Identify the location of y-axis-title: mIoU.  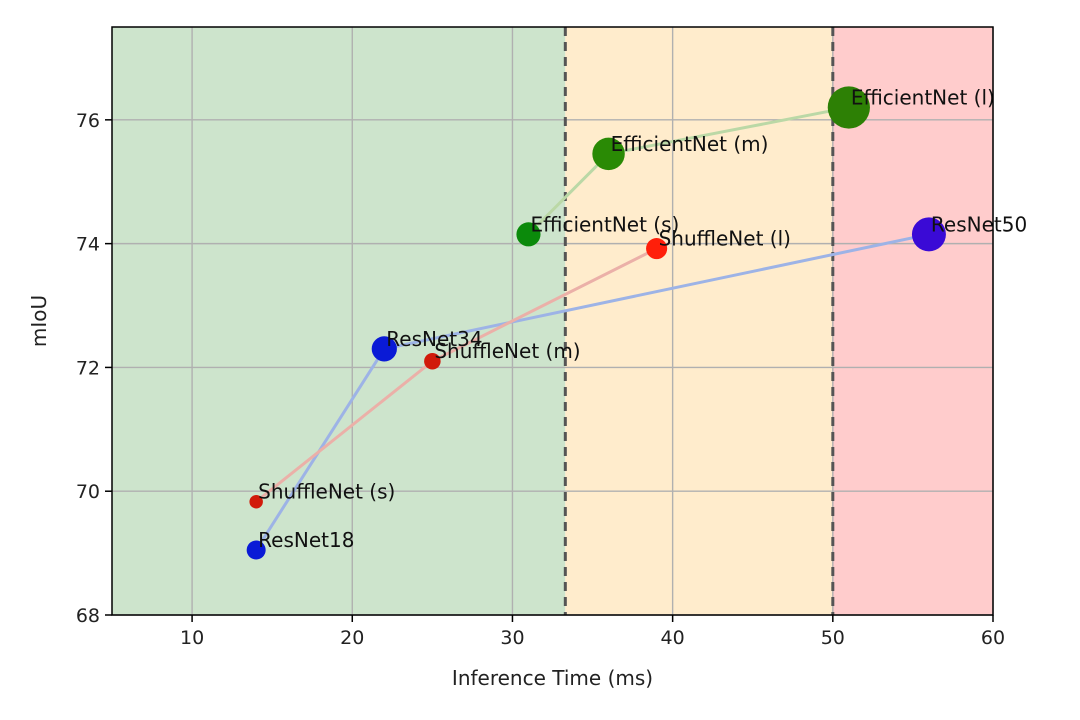
(39, 321).